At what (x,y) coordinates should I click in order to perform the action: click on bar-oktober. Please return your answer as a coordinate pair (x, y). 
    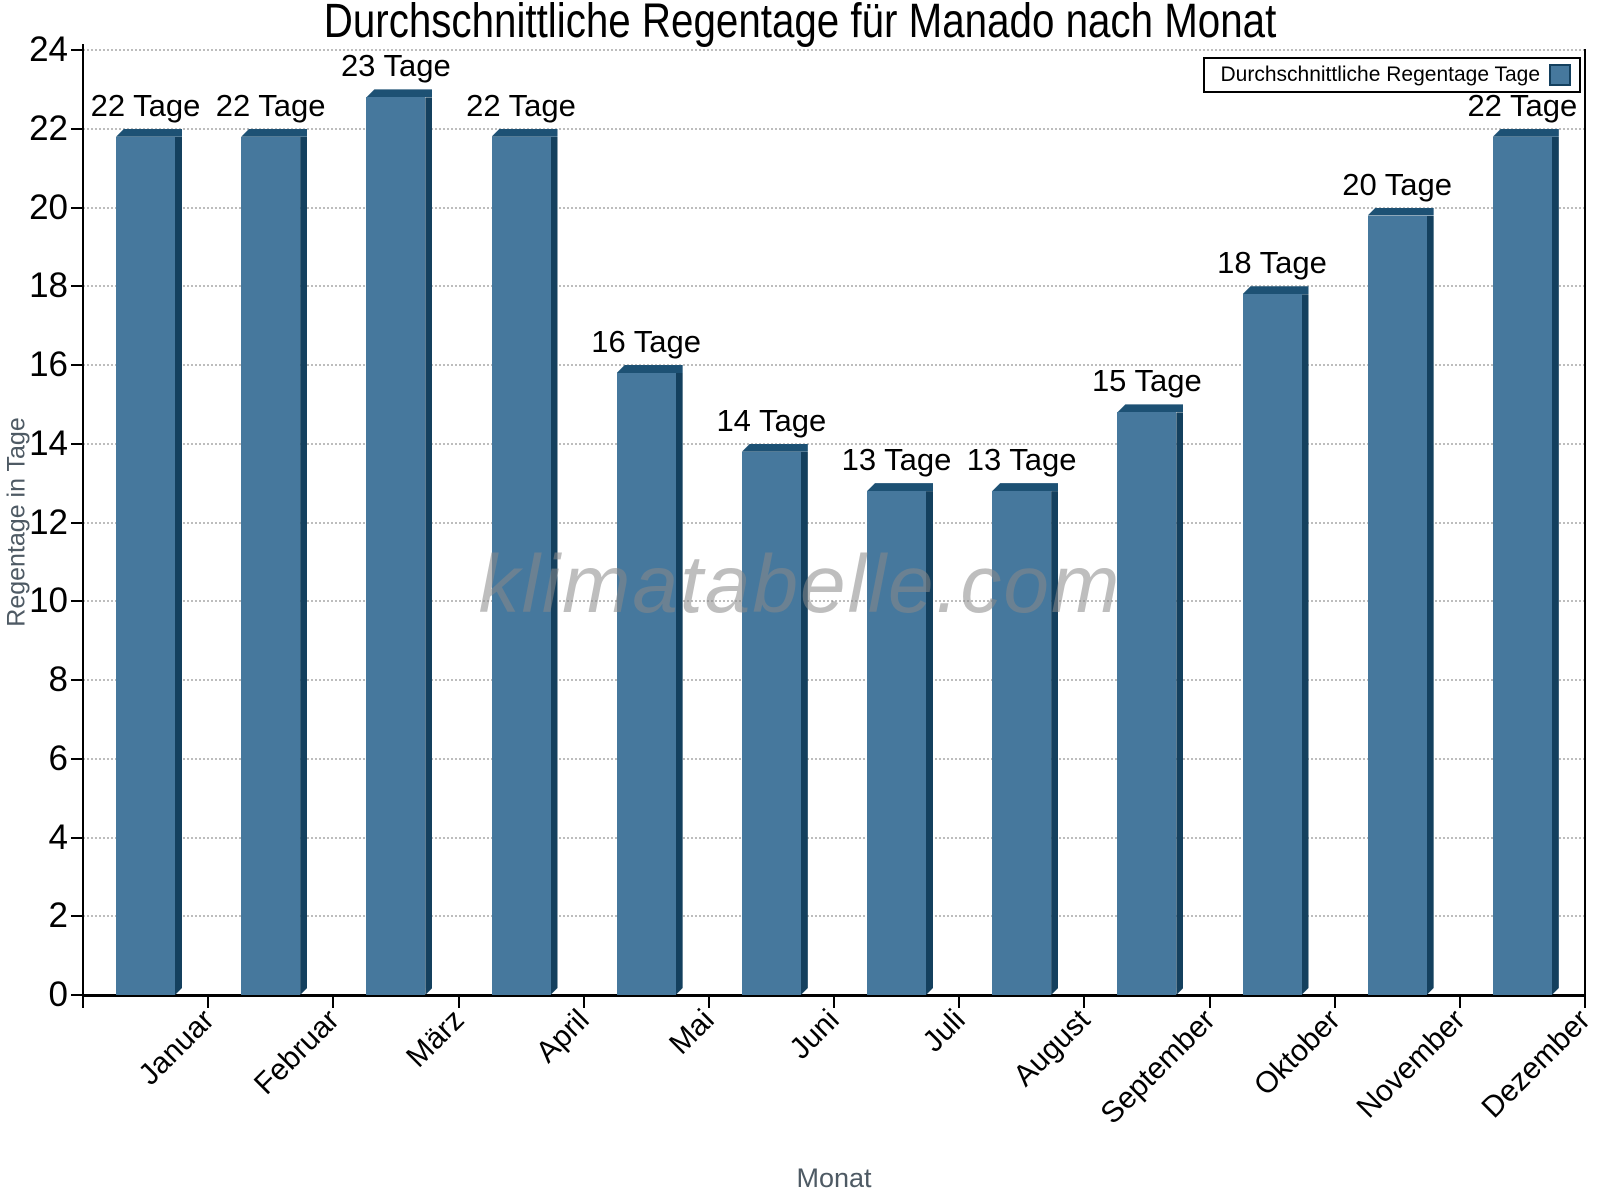
    Looking at the image, I should click on (1275, 640).